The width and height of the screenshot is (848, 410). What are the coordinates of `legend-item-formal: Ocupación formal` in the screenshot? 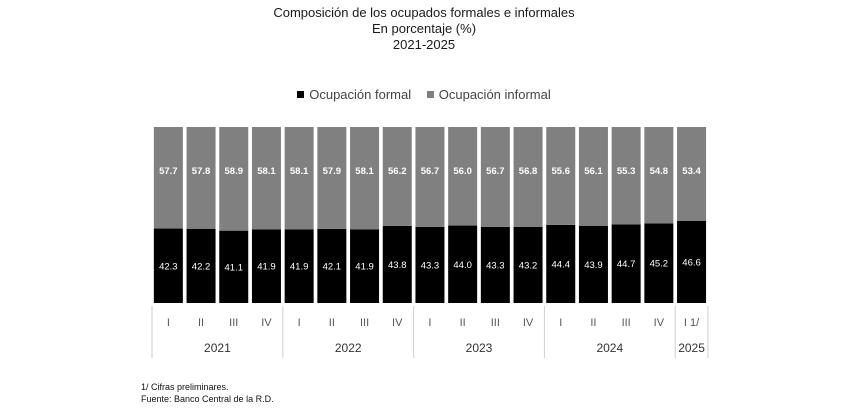 It's located at (354, 94).